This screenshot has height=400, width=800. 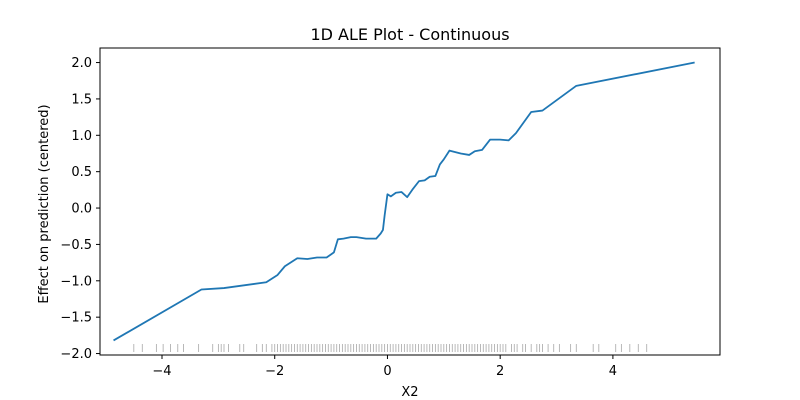 I want to click on y-tick-label: 2.0, so click(x=81, y=63).